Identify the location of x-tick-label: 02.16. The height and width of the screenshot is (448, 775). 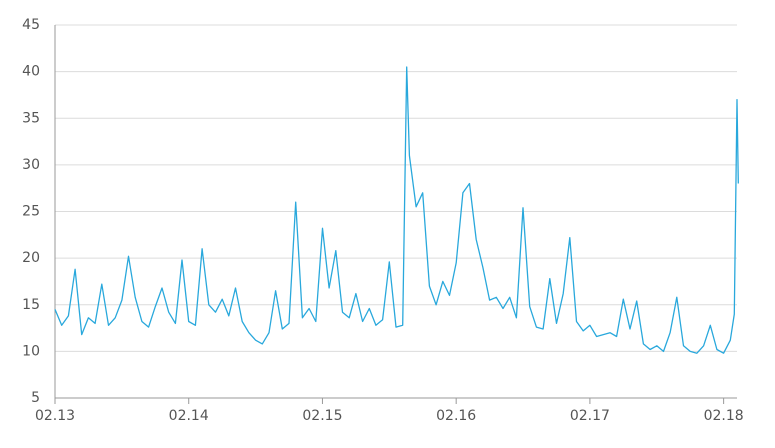
(456, 416).